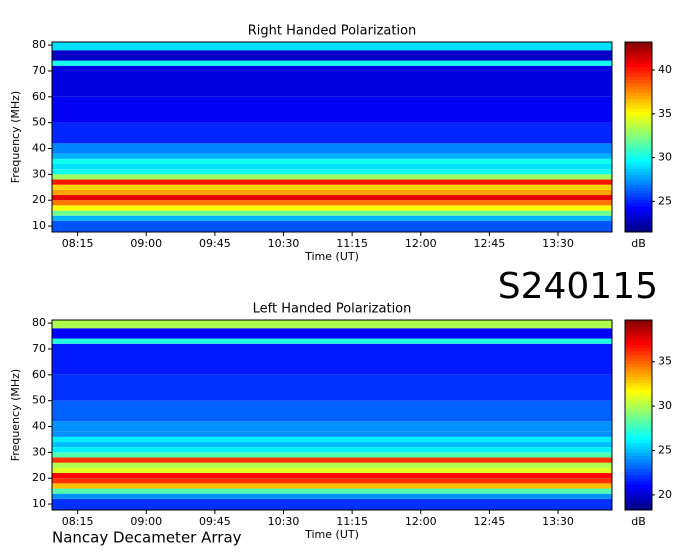  I want to click on colorbar-tick-label: 40, so click(665, 69).